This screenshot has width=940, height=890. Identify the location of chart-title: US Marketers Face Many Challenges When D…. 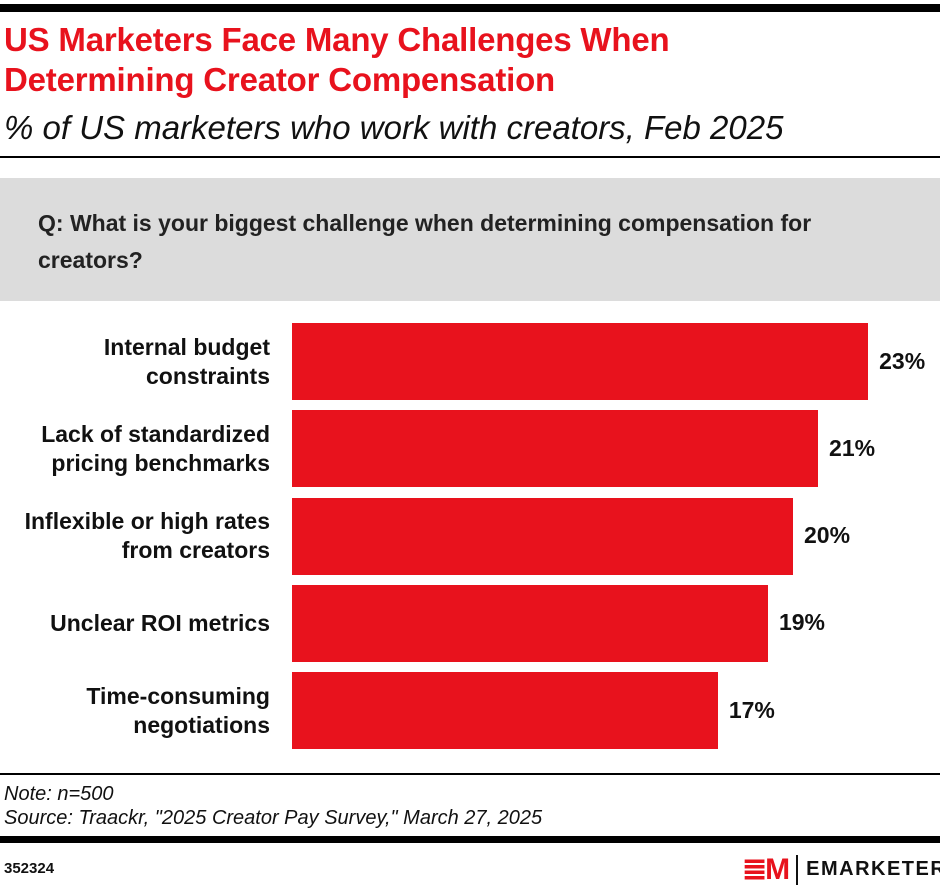
(337, 60).